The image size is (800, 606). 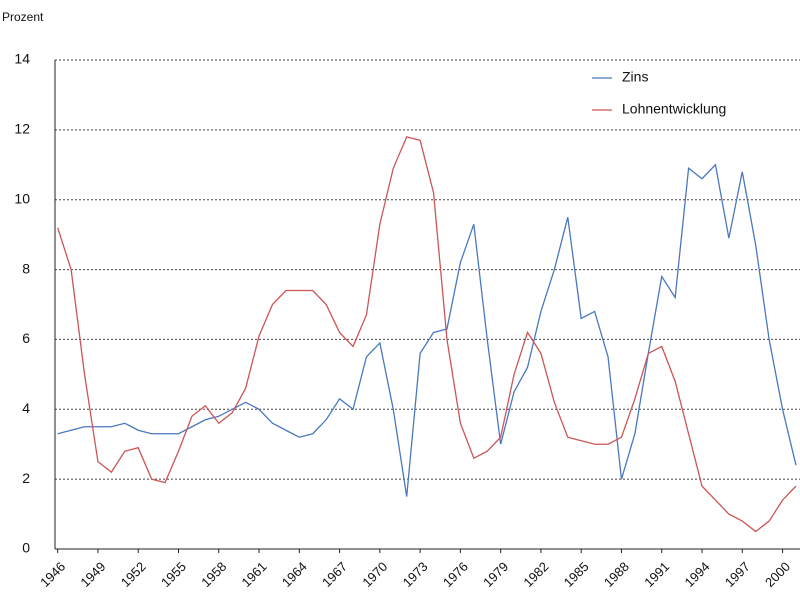 What do you see at coordinates (294, 574) in the screenshot?
I see `x-tick-label: 1964` at bounding box center [294, 574].